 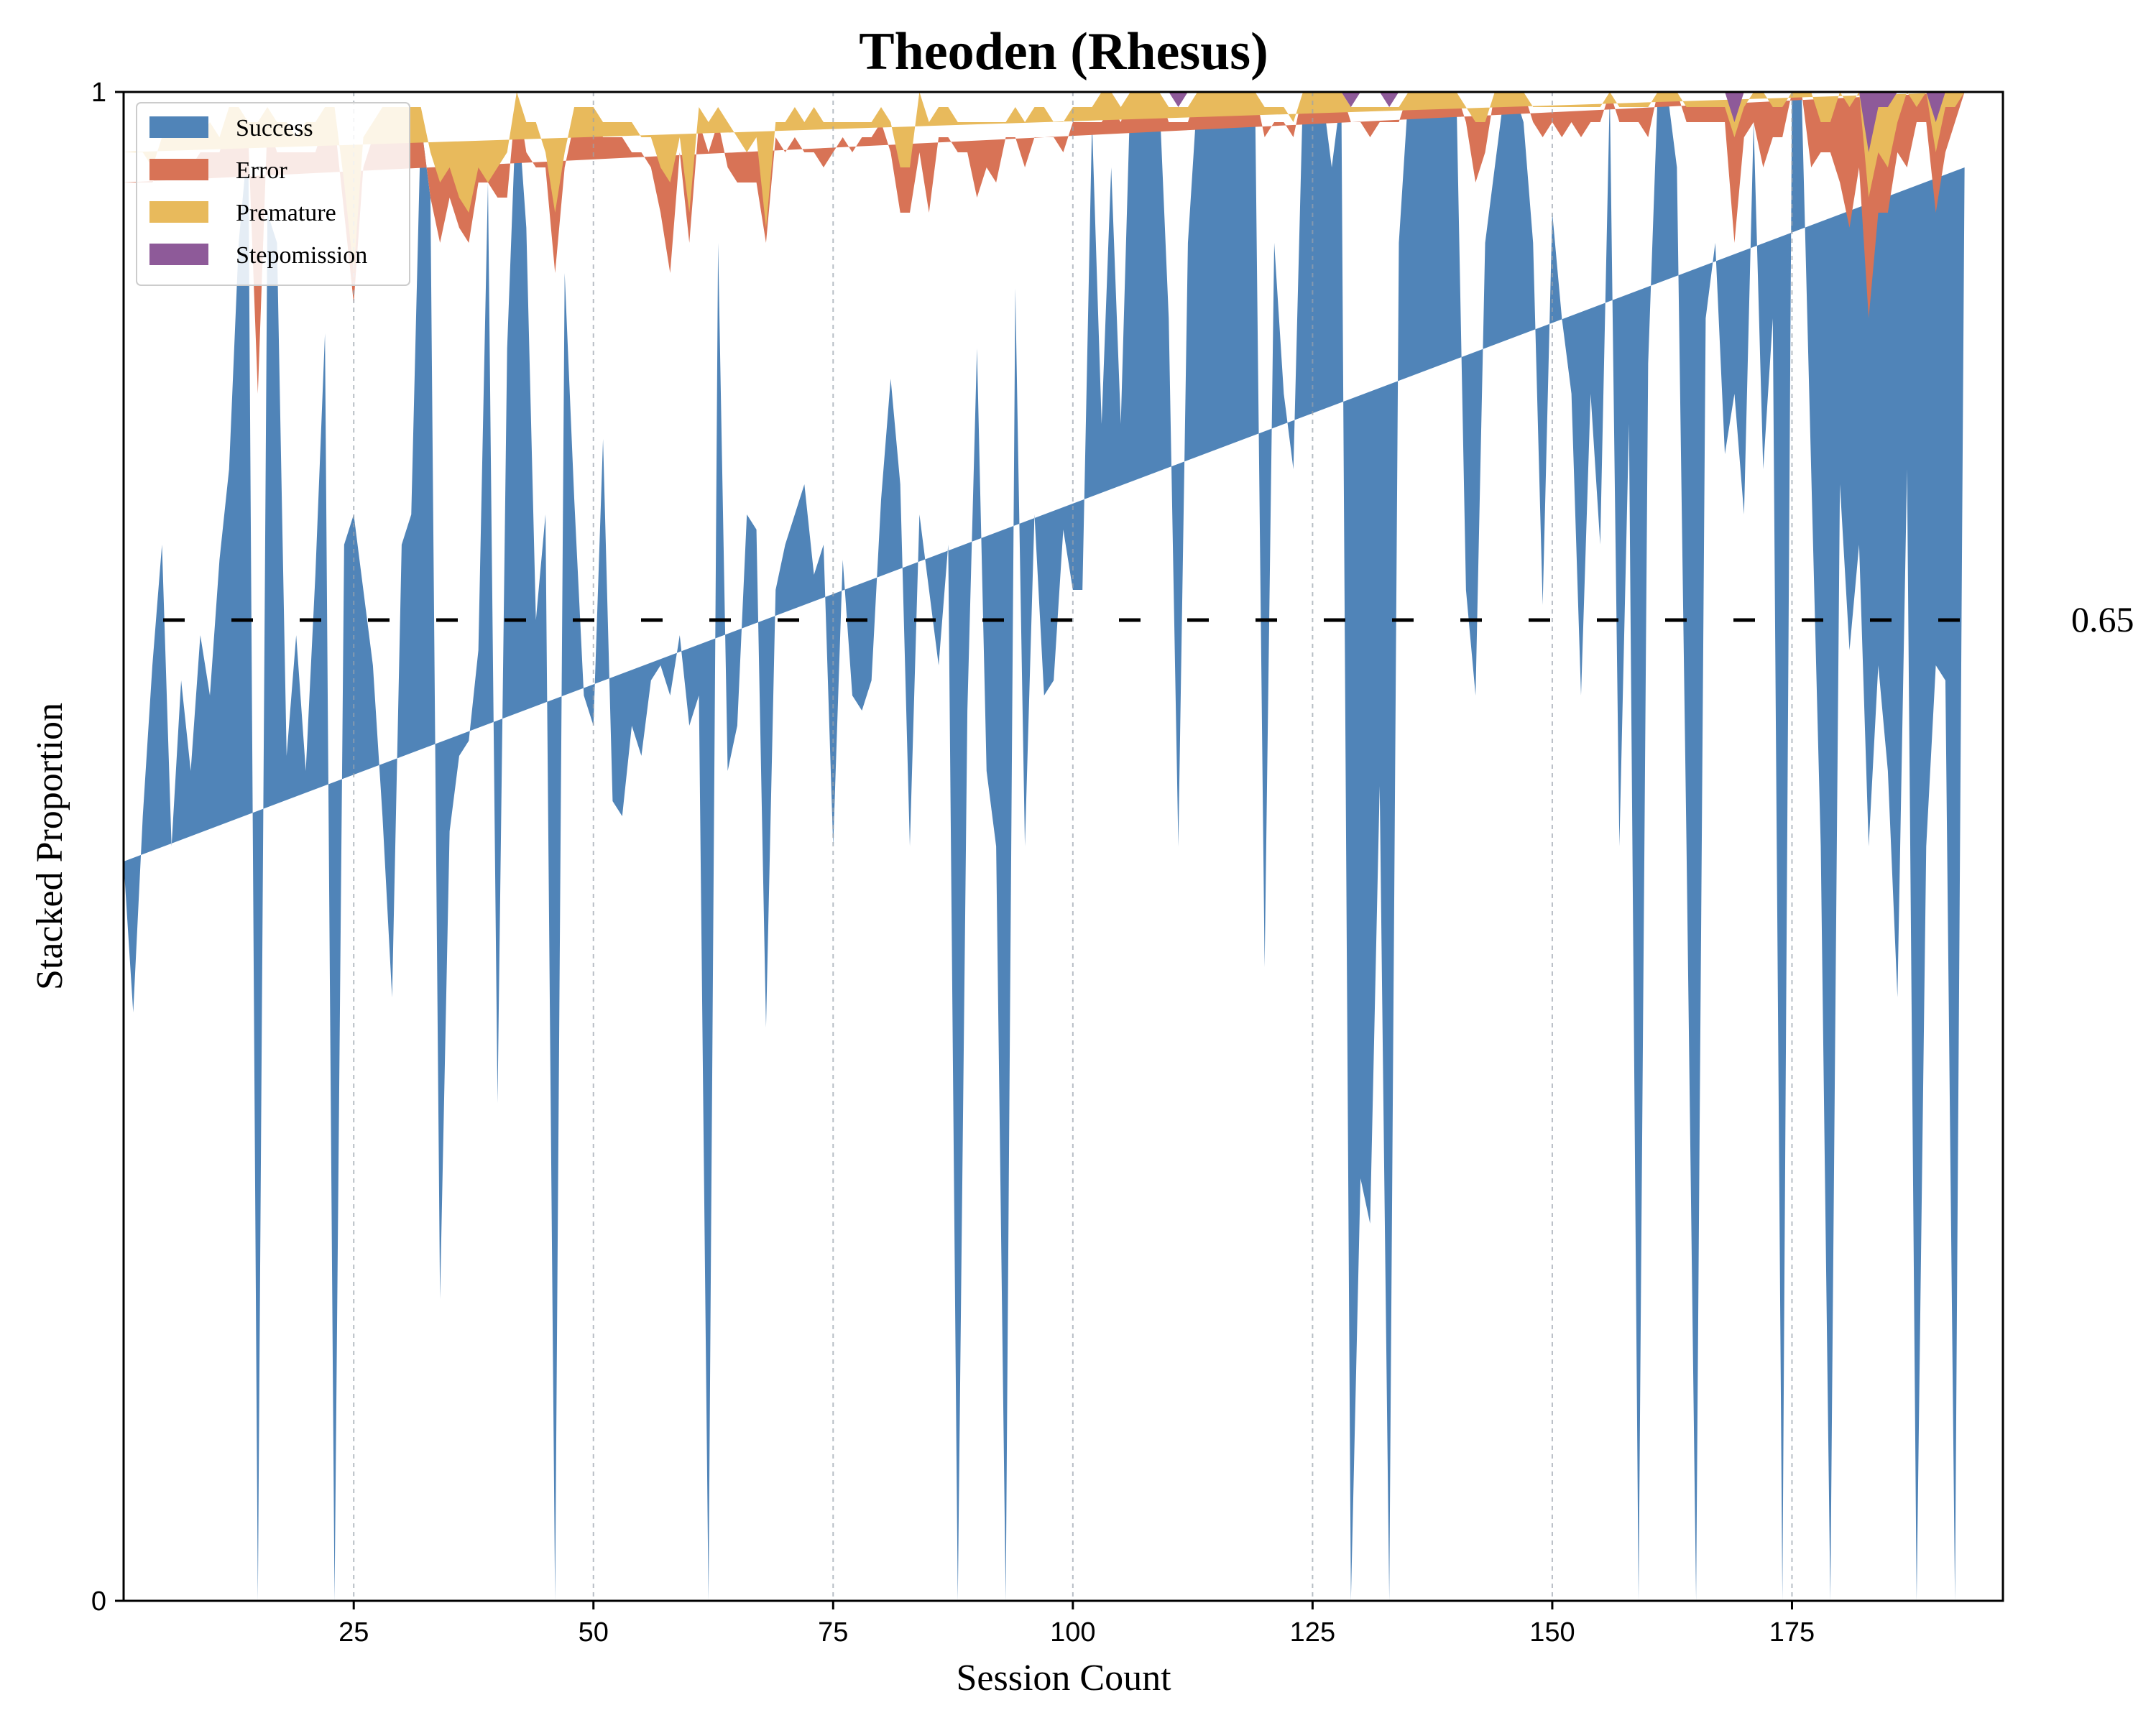 I want to click on x-axis-title: Session Count, so click(x=1063, y=1679).